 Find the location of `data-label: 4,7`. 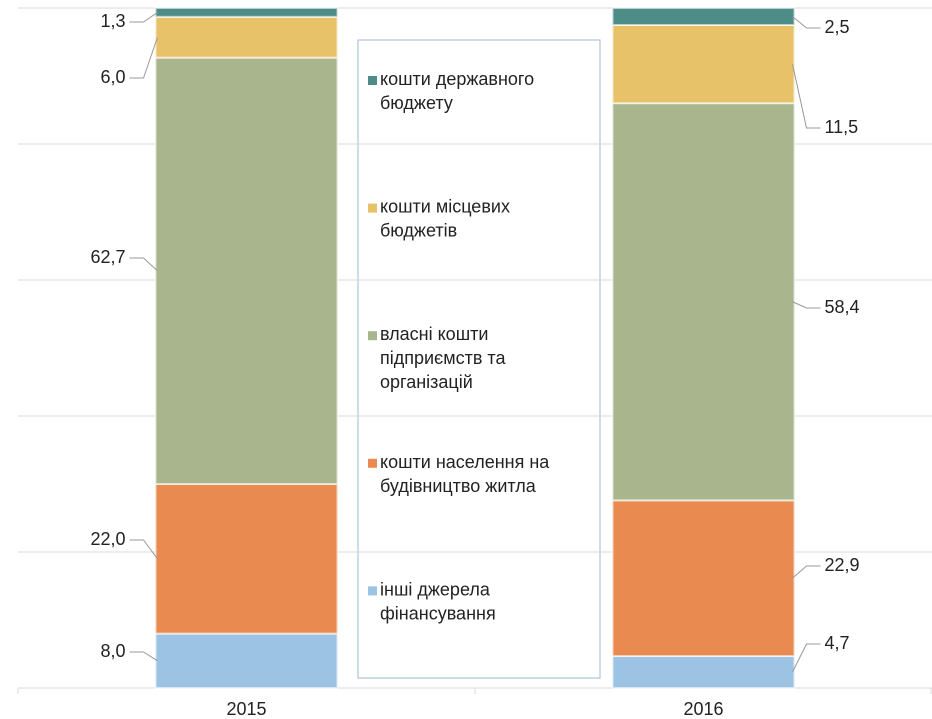

data-label: 4,7 is located at coordinates (837, 643).